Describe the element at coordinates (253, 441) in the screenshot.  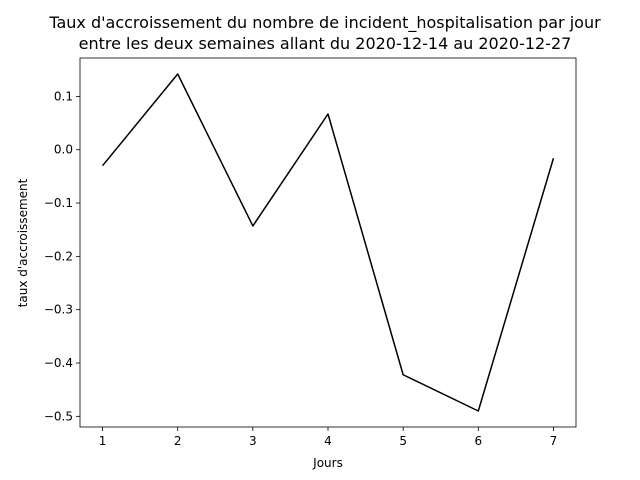
I see `x-tick-label: 3` at that location.